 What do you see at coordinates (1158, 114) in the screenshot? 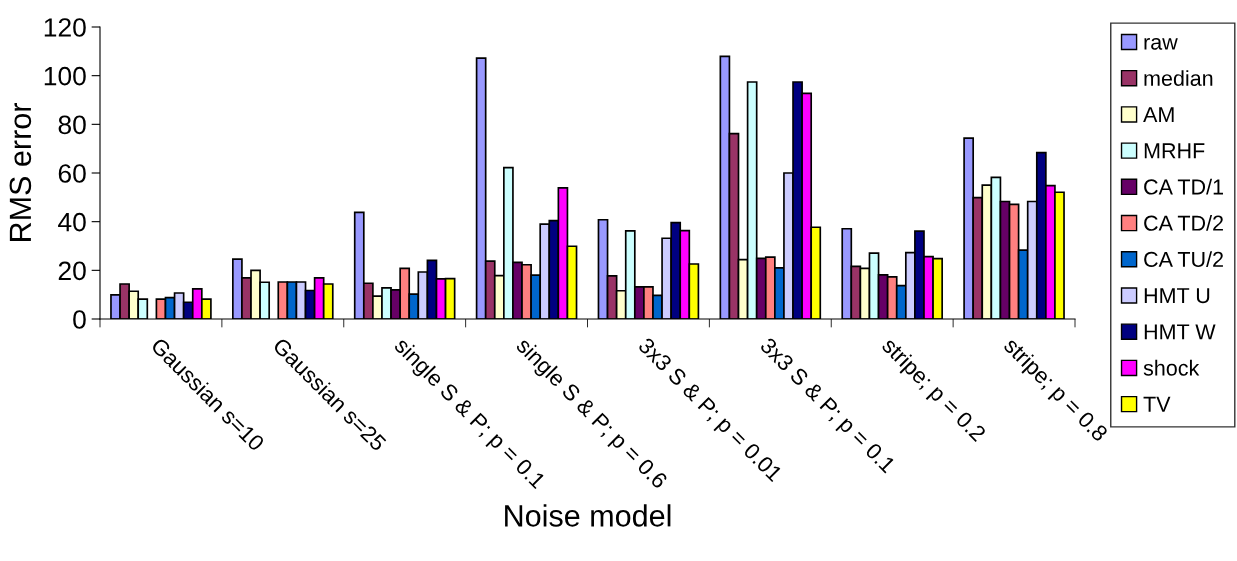
I see `legend-label: AM` at bounding box center [1158, 114].